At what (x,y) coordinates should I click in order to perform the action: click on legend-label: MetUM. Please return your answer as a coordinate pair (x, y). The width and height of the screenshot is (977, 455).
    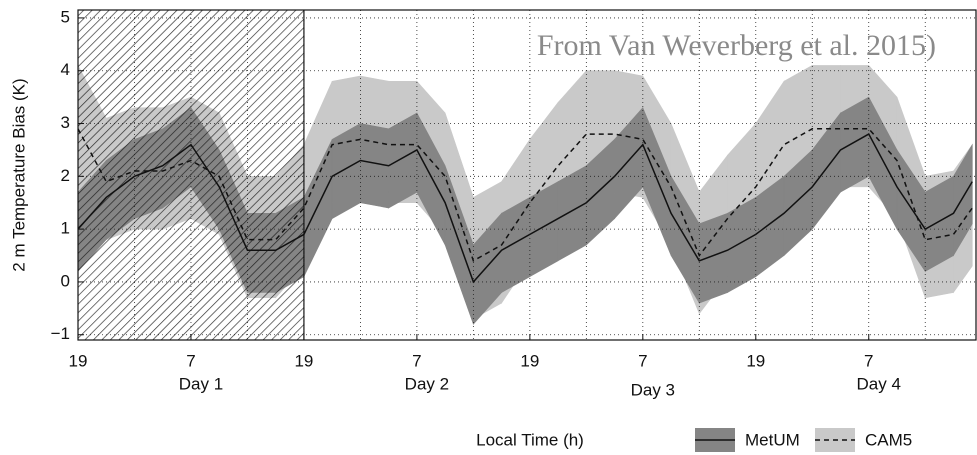
    Looking at the image, I should click on (772, 439).